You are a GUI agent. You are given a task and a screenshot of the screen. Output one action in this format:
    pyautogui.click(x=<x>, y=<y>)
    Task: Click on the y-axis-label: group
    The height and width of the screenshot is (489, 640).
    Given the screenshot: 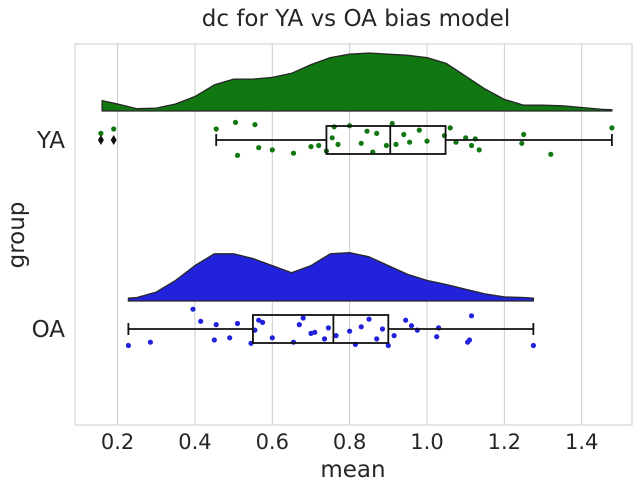 What is the action you would take?
    pyautogui.click(x=17, y=235)
    